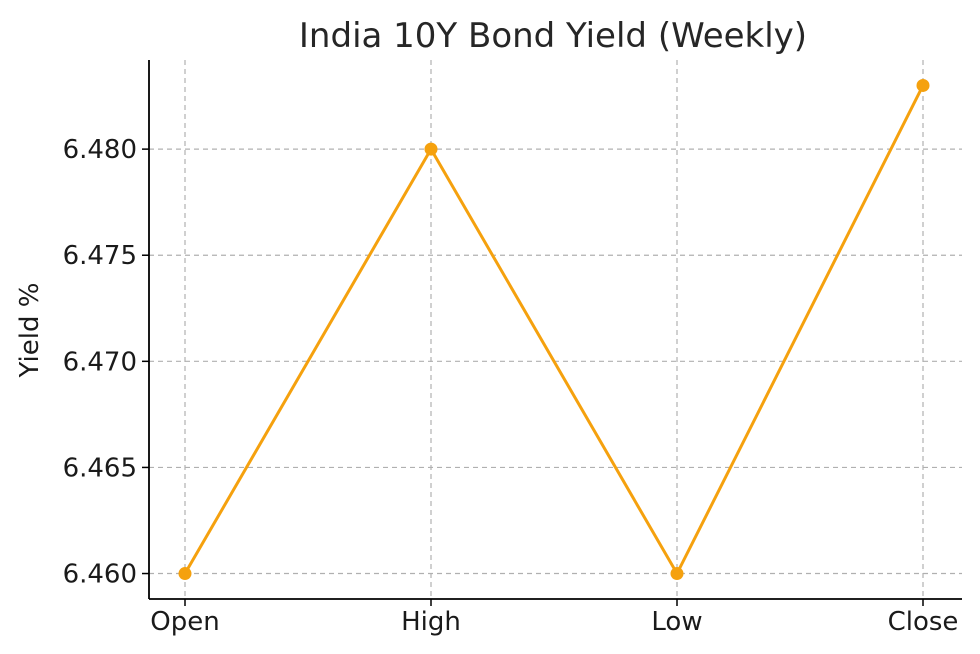 The height and width of the screenshot is (654, 980). What do you see at coordinates (431, 149) in the screenshot?
I see `data-point-high` at bounding box center [431, 149].